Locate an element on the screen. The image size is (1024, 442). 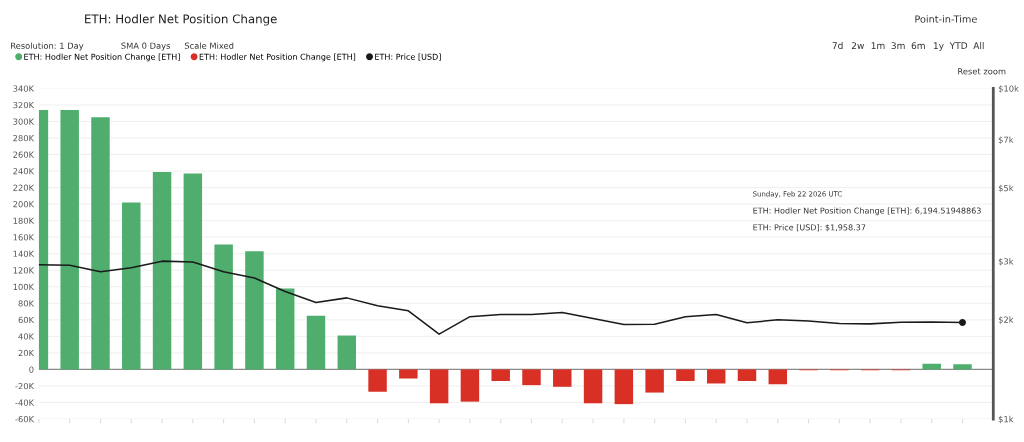
y-tick-label: 40K is located at coordinates (26, 336).